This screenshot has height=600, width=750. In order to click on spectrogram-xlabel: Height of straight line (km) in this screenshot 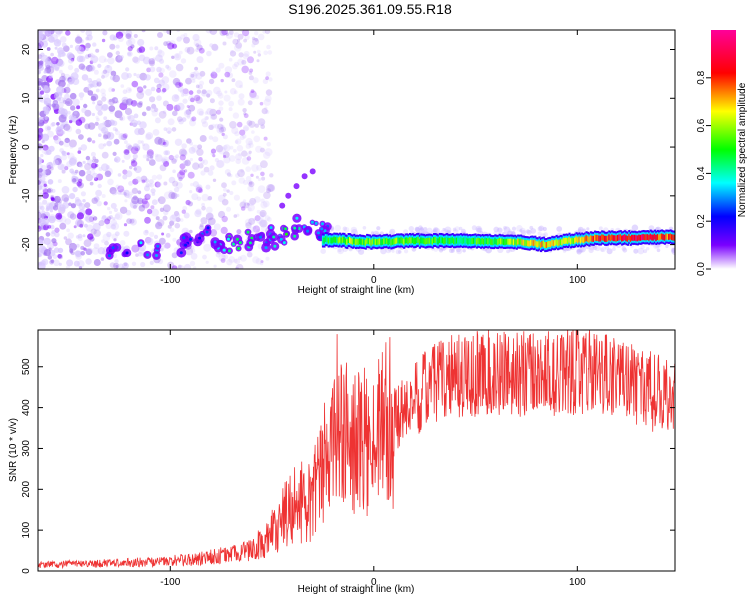, I will do `click(356, 290)`.